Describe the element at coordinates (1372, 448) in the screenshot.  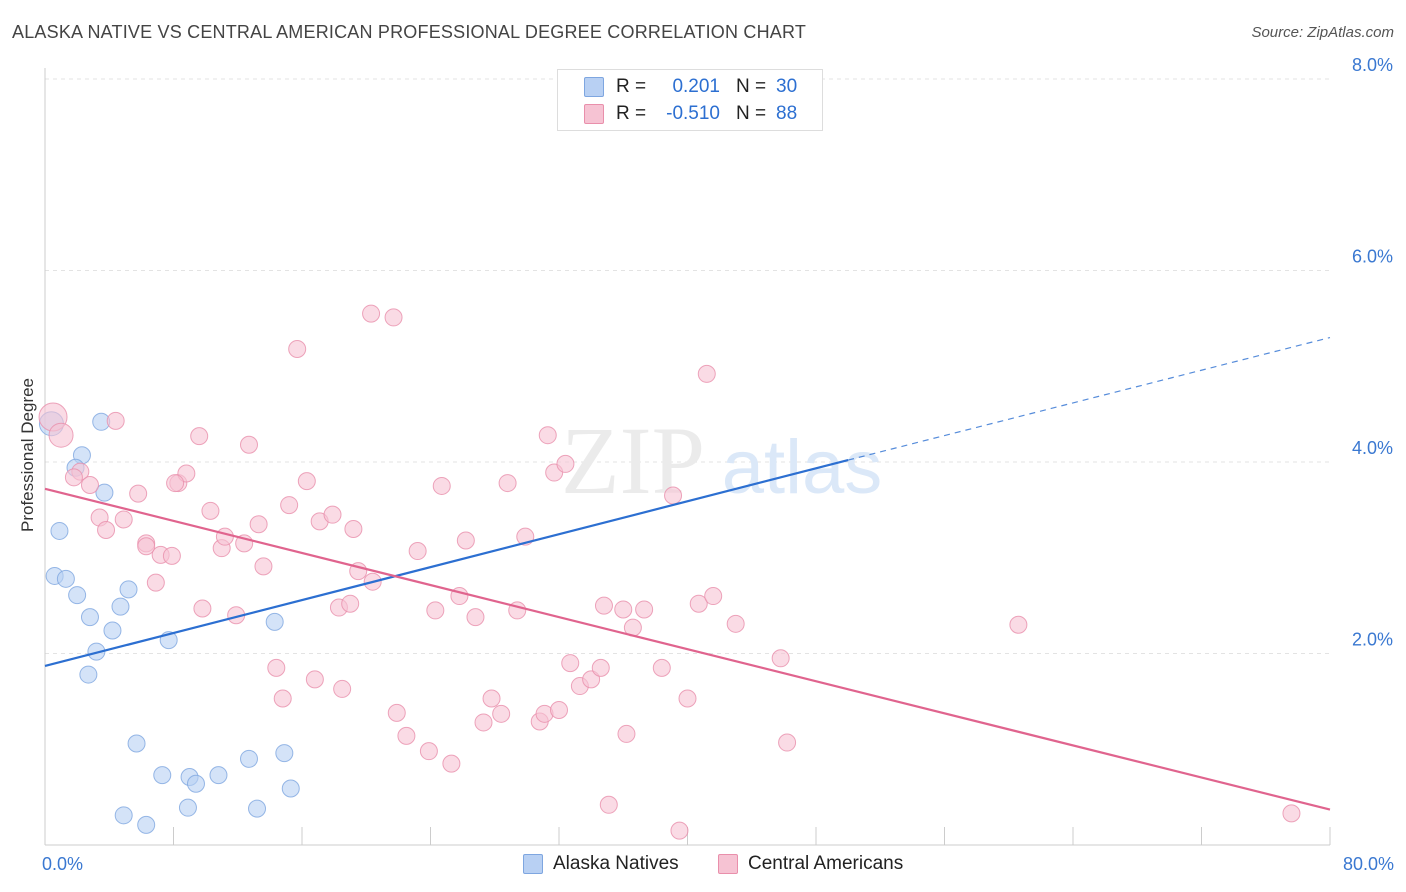
I see `y-tick-label: 4.0%` at that location.